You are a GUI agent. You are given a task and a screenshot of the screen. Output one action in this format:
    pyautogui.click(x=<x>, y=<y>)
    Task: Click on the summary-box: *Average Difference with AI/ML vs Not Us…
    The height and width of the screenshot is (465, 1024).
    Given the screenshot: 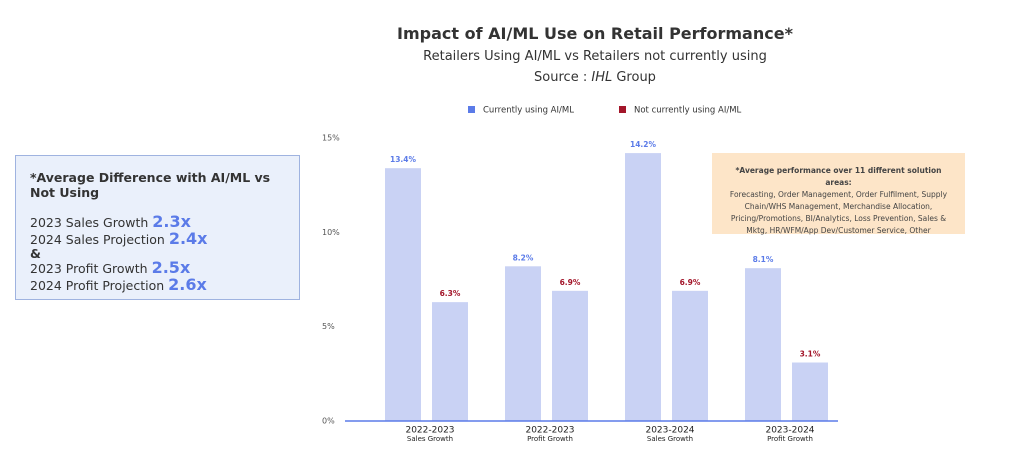 What is the action you would take?
    pyautogui.click(x=157, y=227)
    